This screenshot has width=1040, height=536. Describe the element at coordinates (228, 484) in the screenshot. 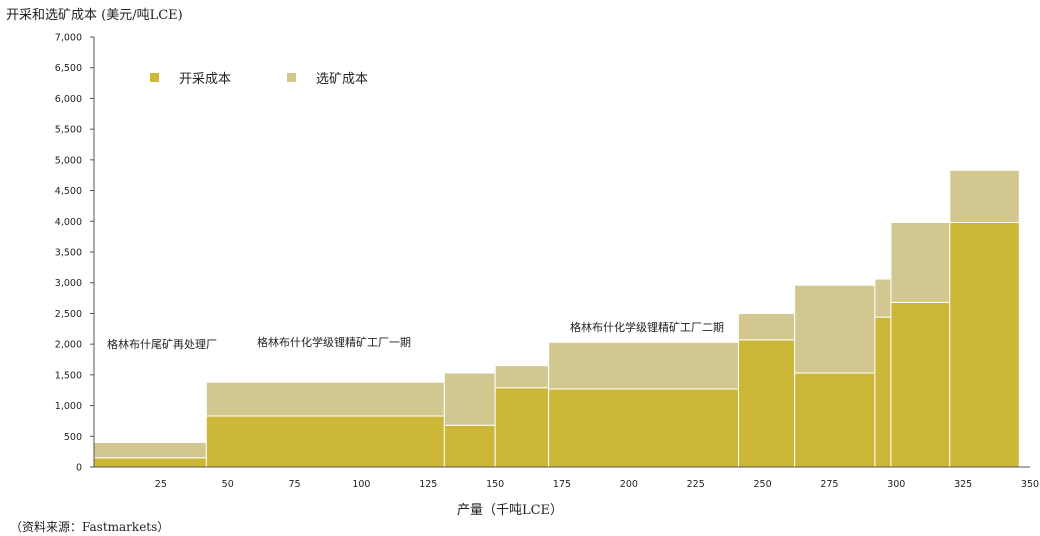

I see `x-tick-label-1: 50` at that location.